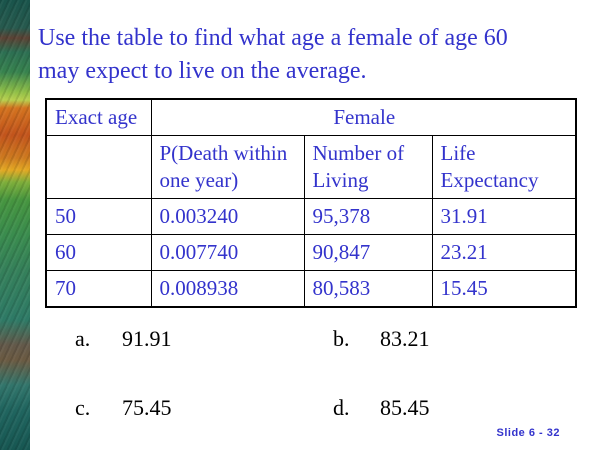  I want to click on cell-exact-age: 50, so click(98, 216).